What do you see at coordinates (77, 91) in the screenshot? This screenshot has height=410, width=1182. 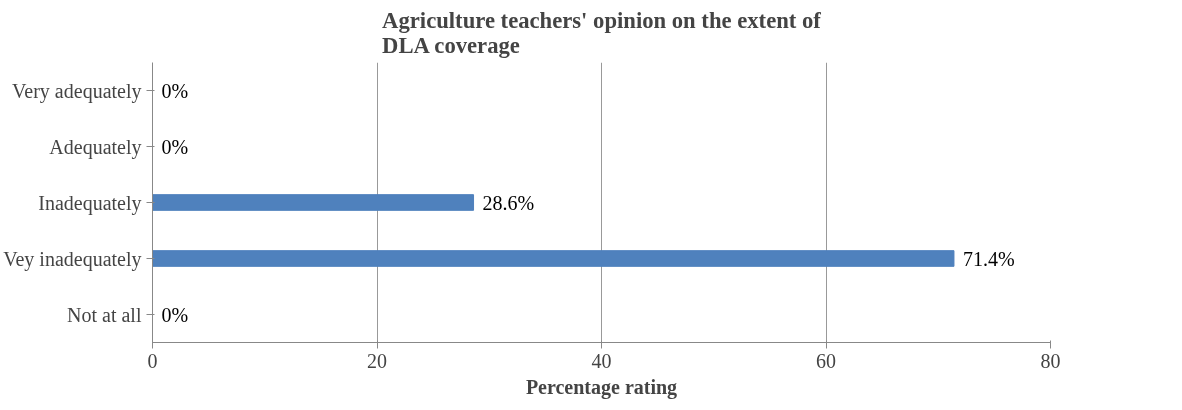 I see `y-tick-label: Very adequately` at bounding box center [77, 91].